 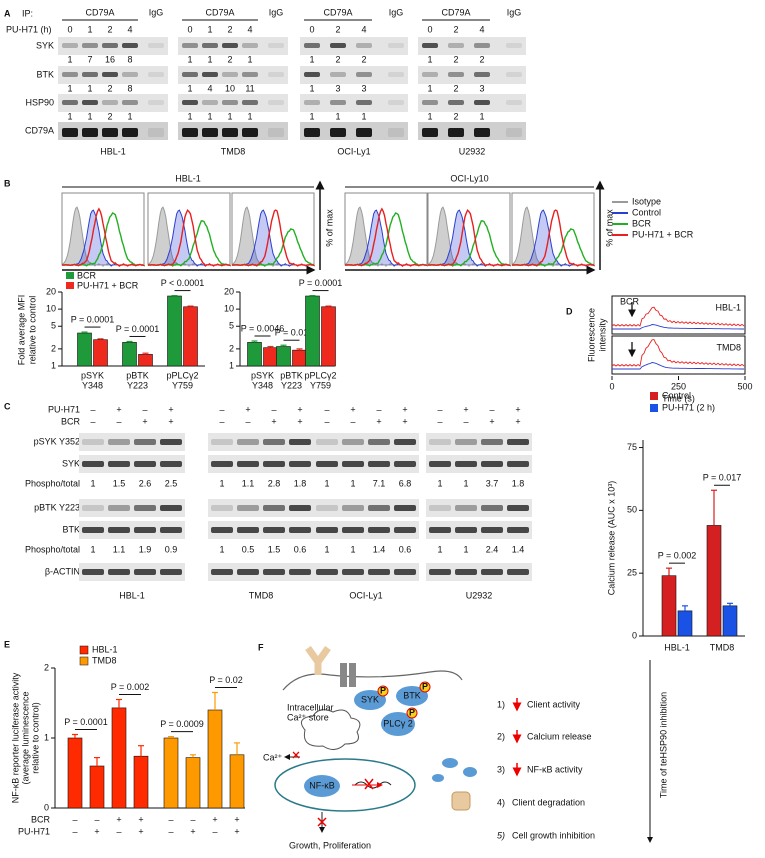 What do you see at coordinates (64, 409) in the screenshot?
I see `treatment-label: PU-H71` at bounding box center [64, 409].